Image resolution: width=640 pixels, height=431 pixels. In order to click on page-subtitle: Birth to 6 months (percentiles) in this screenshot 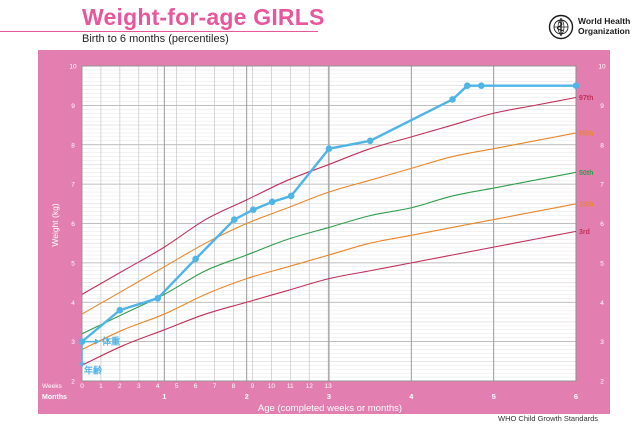, I will do `click(155, 39)`.